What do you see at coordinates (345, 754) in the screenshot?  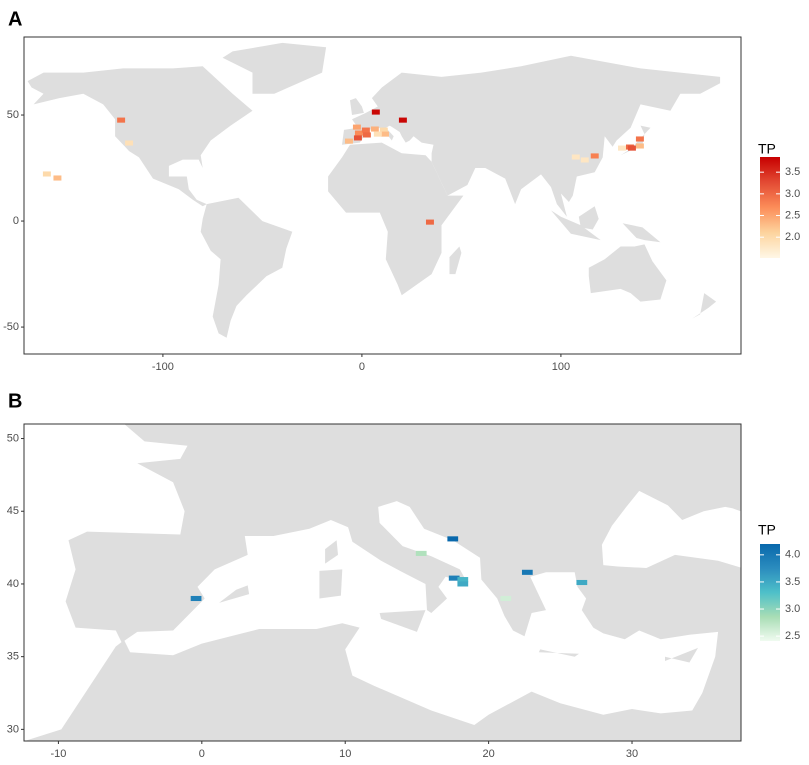 I see `x-tick-label: 10` at bounding box center [345, 754].